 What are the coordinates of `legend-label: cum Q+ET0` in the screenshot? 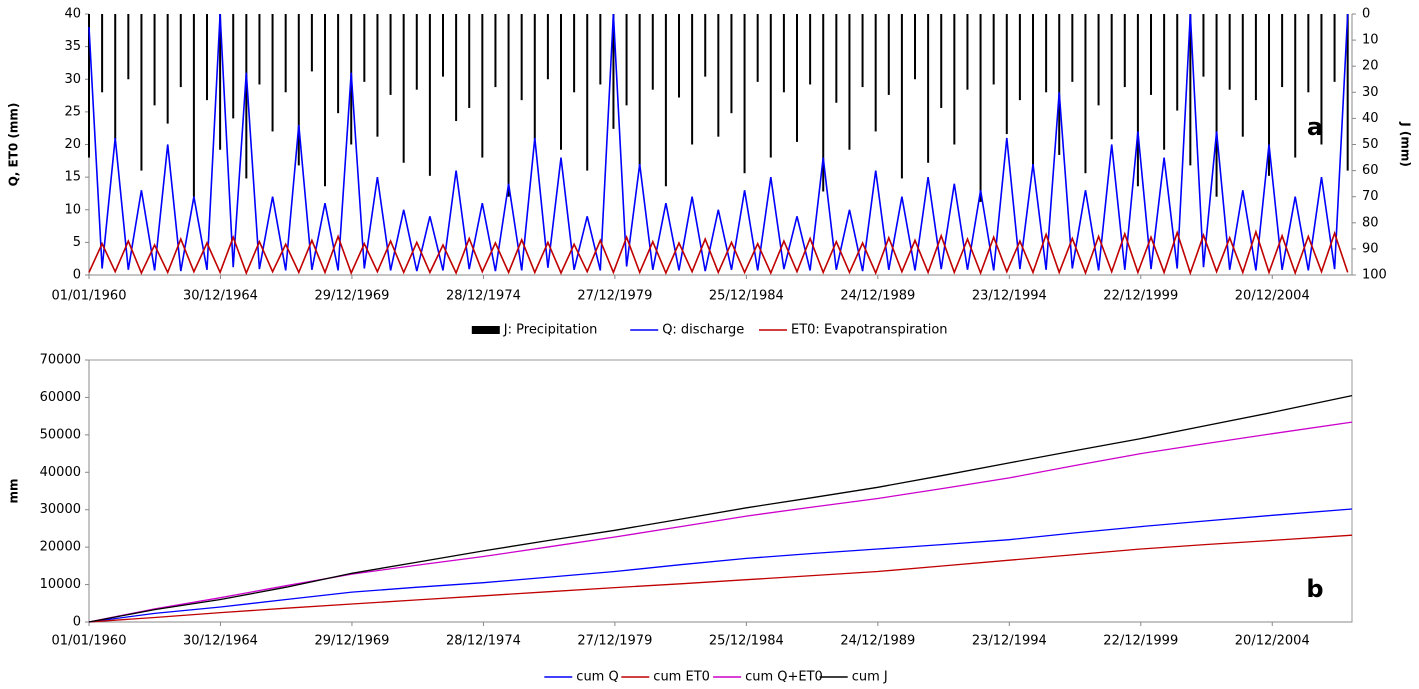 It's located at (784, 677).